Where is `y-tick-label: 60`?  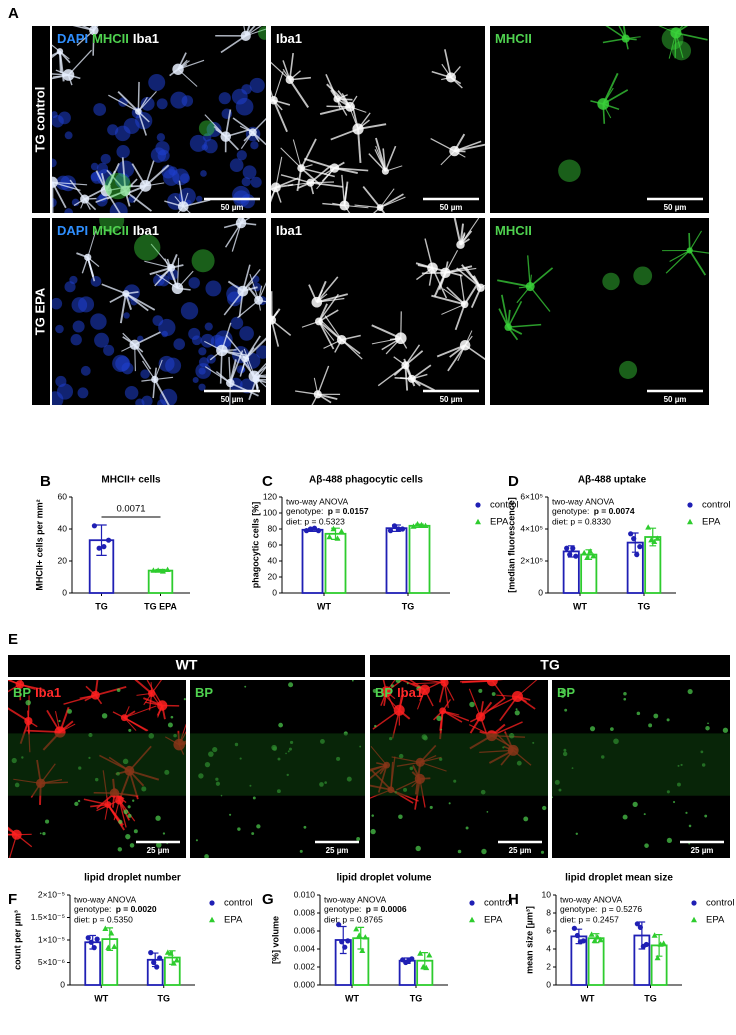
y-tick-label: 60 is located at coordinates (63, 496).